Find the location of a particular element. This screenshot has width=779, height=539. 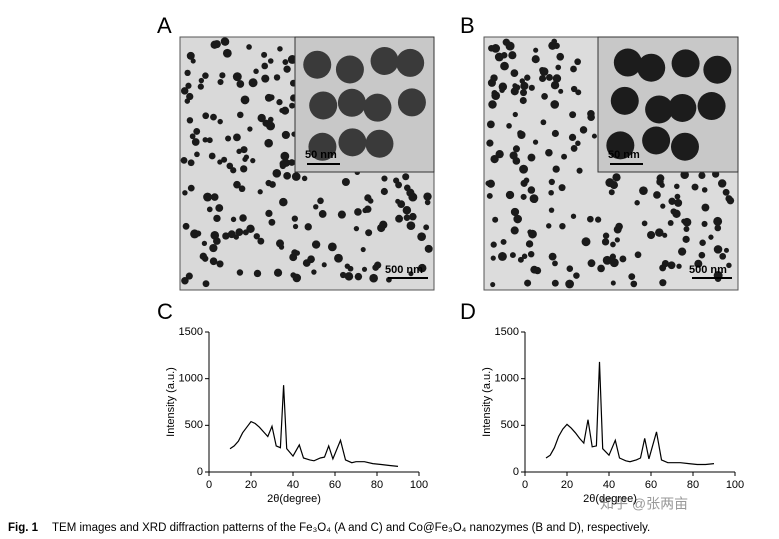

y-tick-label: 1000 is located at coordinates (507, 379).